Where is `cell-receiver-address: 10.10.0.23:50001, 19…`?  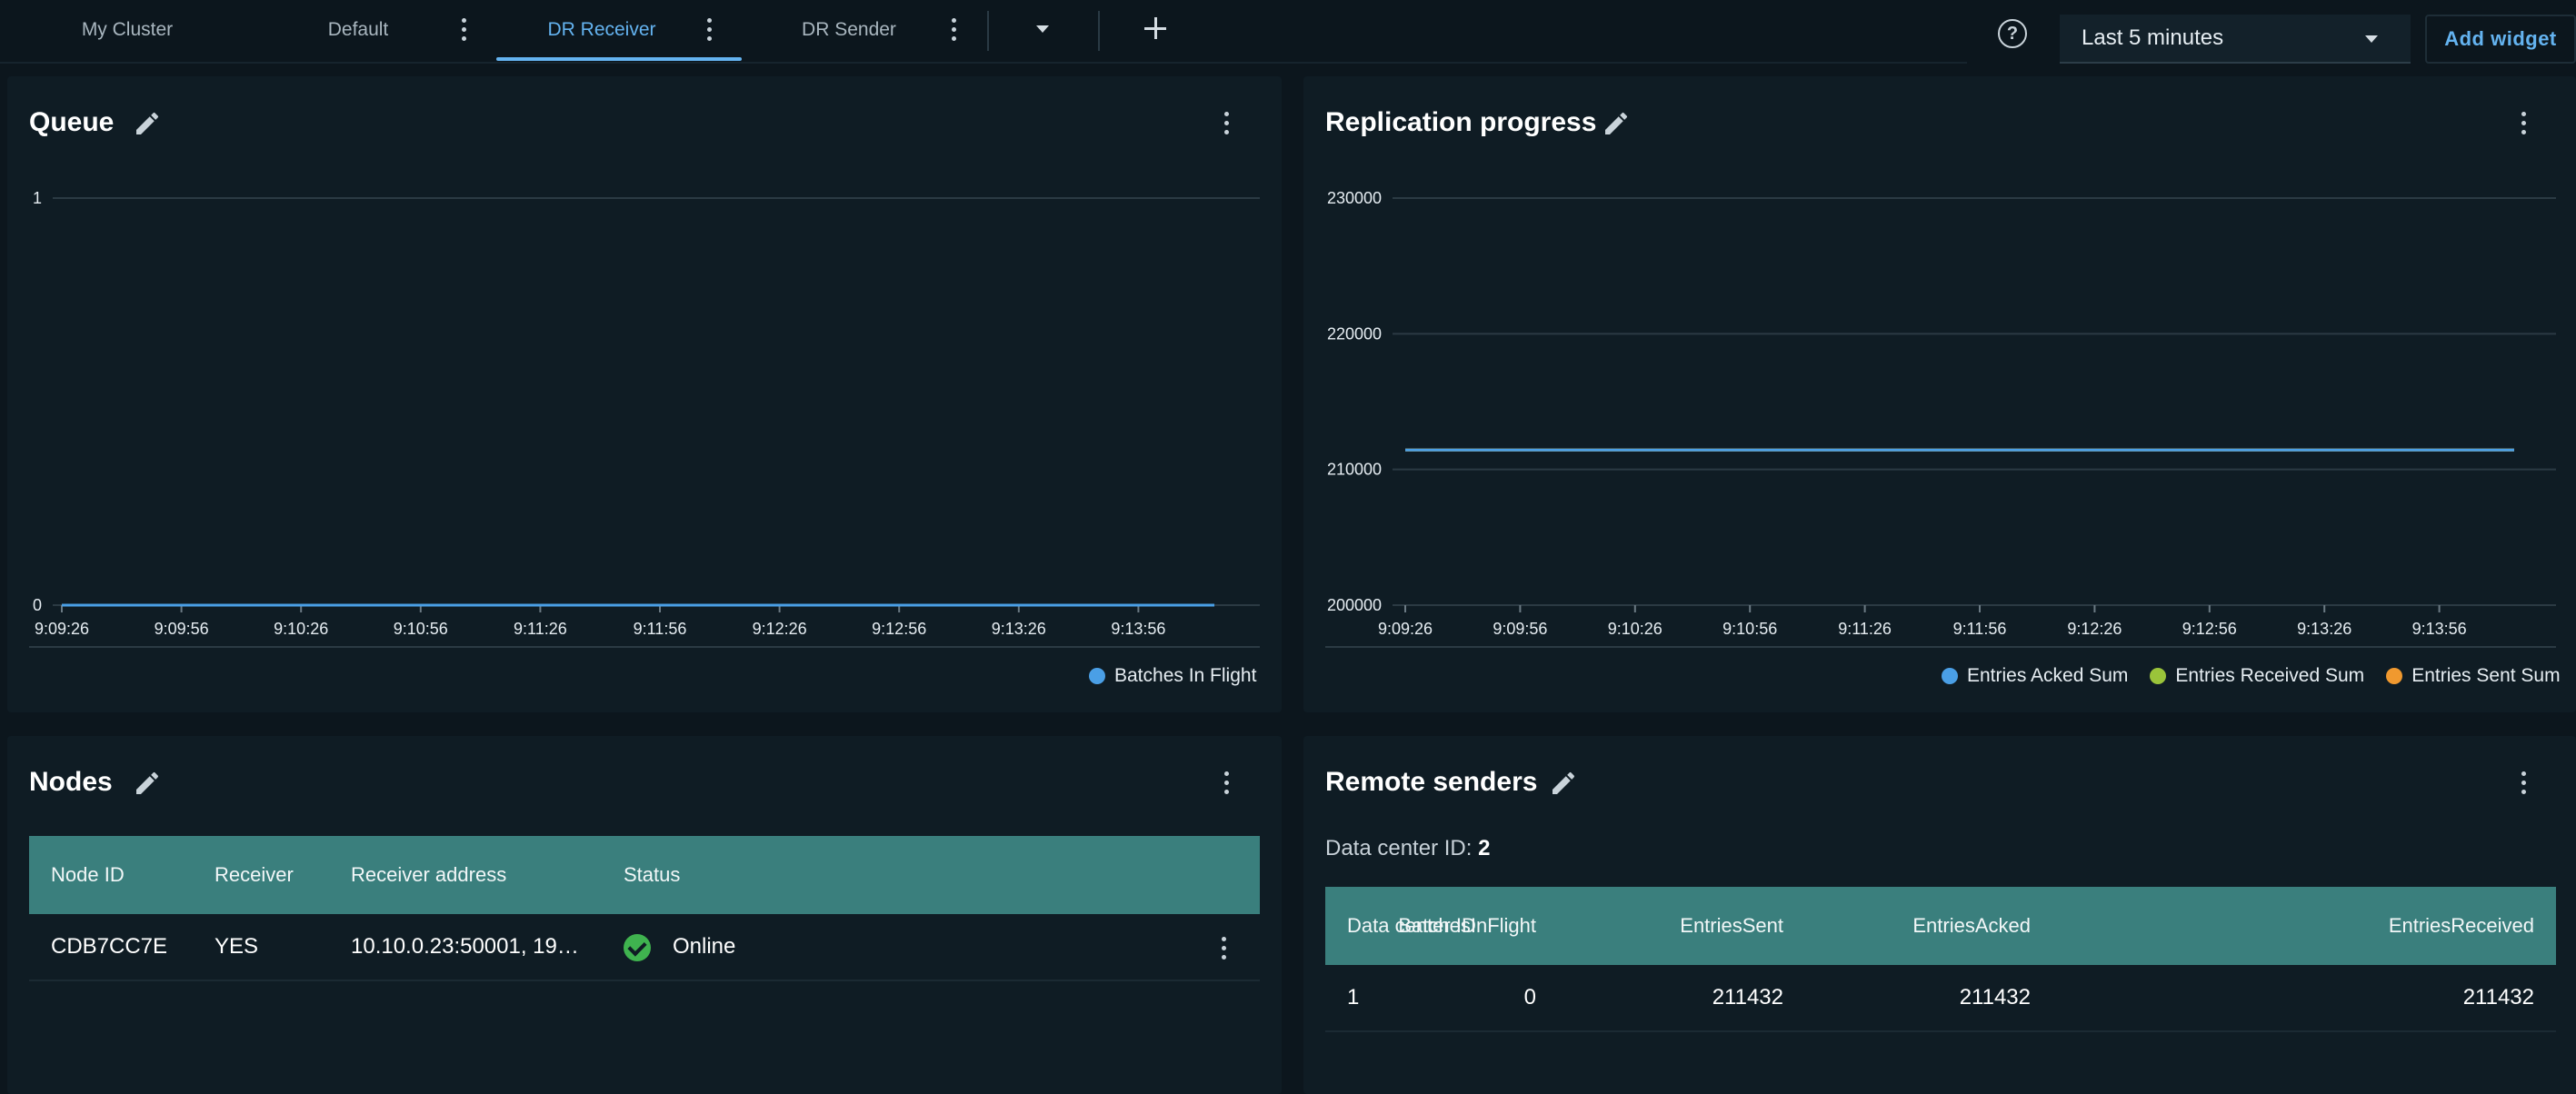
cell-receiver-address: 10.10.0.23:50001, 19… is located at coordinates (465, 946).